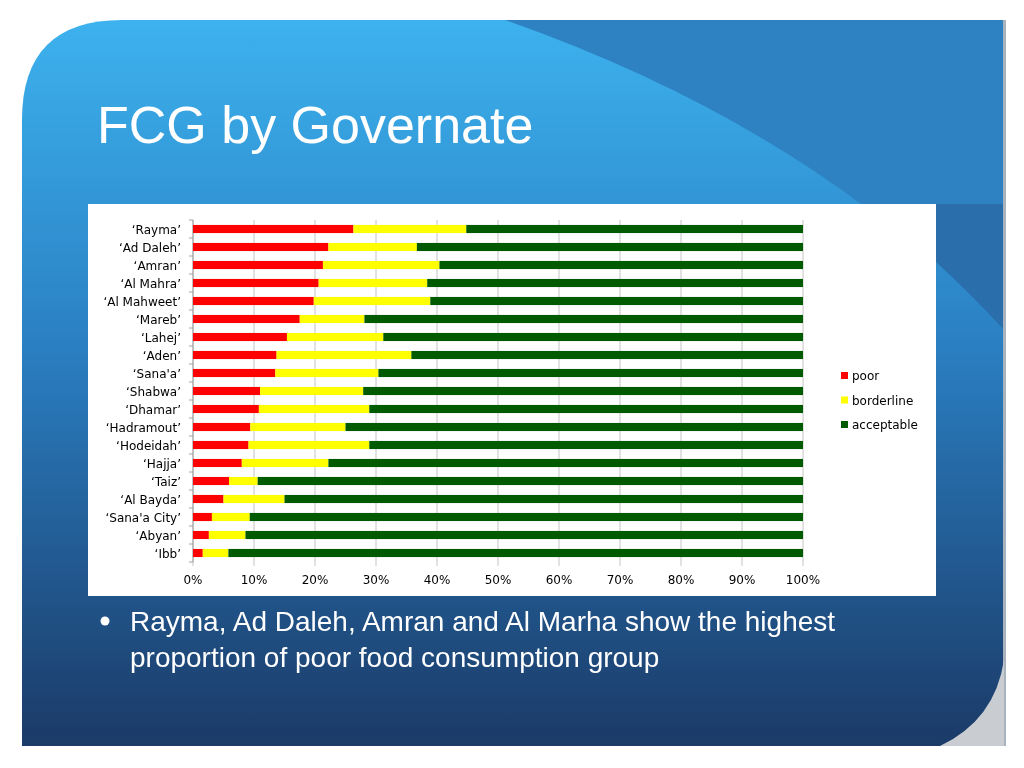 The width and height of the screenshot is (1024, 768). I want to click on x-tick-label: 40%, so click(437, 580).